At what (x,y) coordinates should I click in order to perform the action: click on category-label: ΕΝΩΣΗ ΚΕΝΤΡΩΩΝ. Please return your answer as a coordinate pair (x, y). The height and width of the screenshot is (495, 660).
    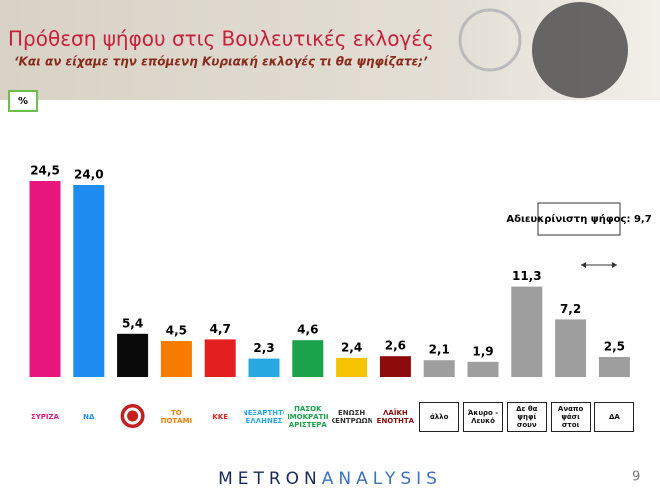
    Looking at the image, I should click on (351, 417).